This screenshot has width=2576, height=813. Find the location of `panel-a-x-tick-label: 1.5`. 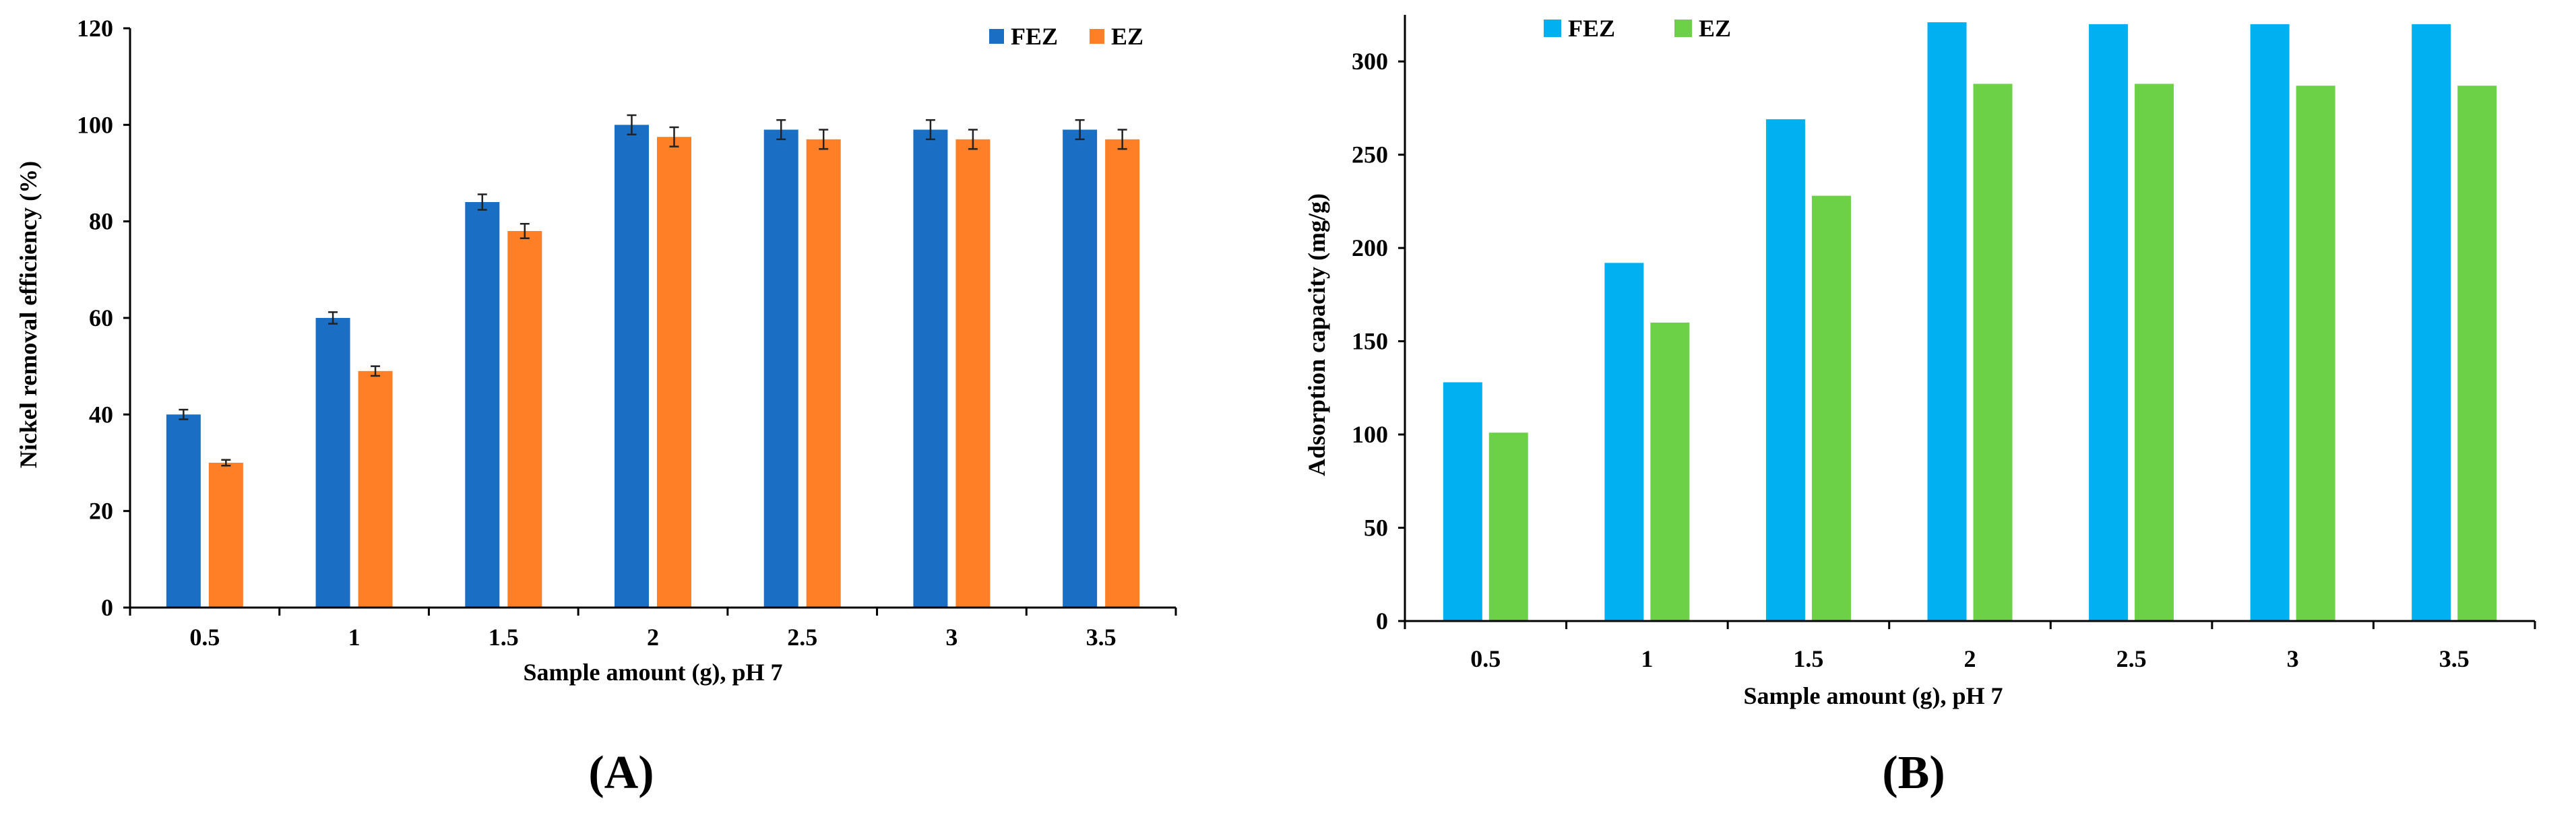

panel-a-x-tick-label: 1.5 is located at coordinates (504, 637).